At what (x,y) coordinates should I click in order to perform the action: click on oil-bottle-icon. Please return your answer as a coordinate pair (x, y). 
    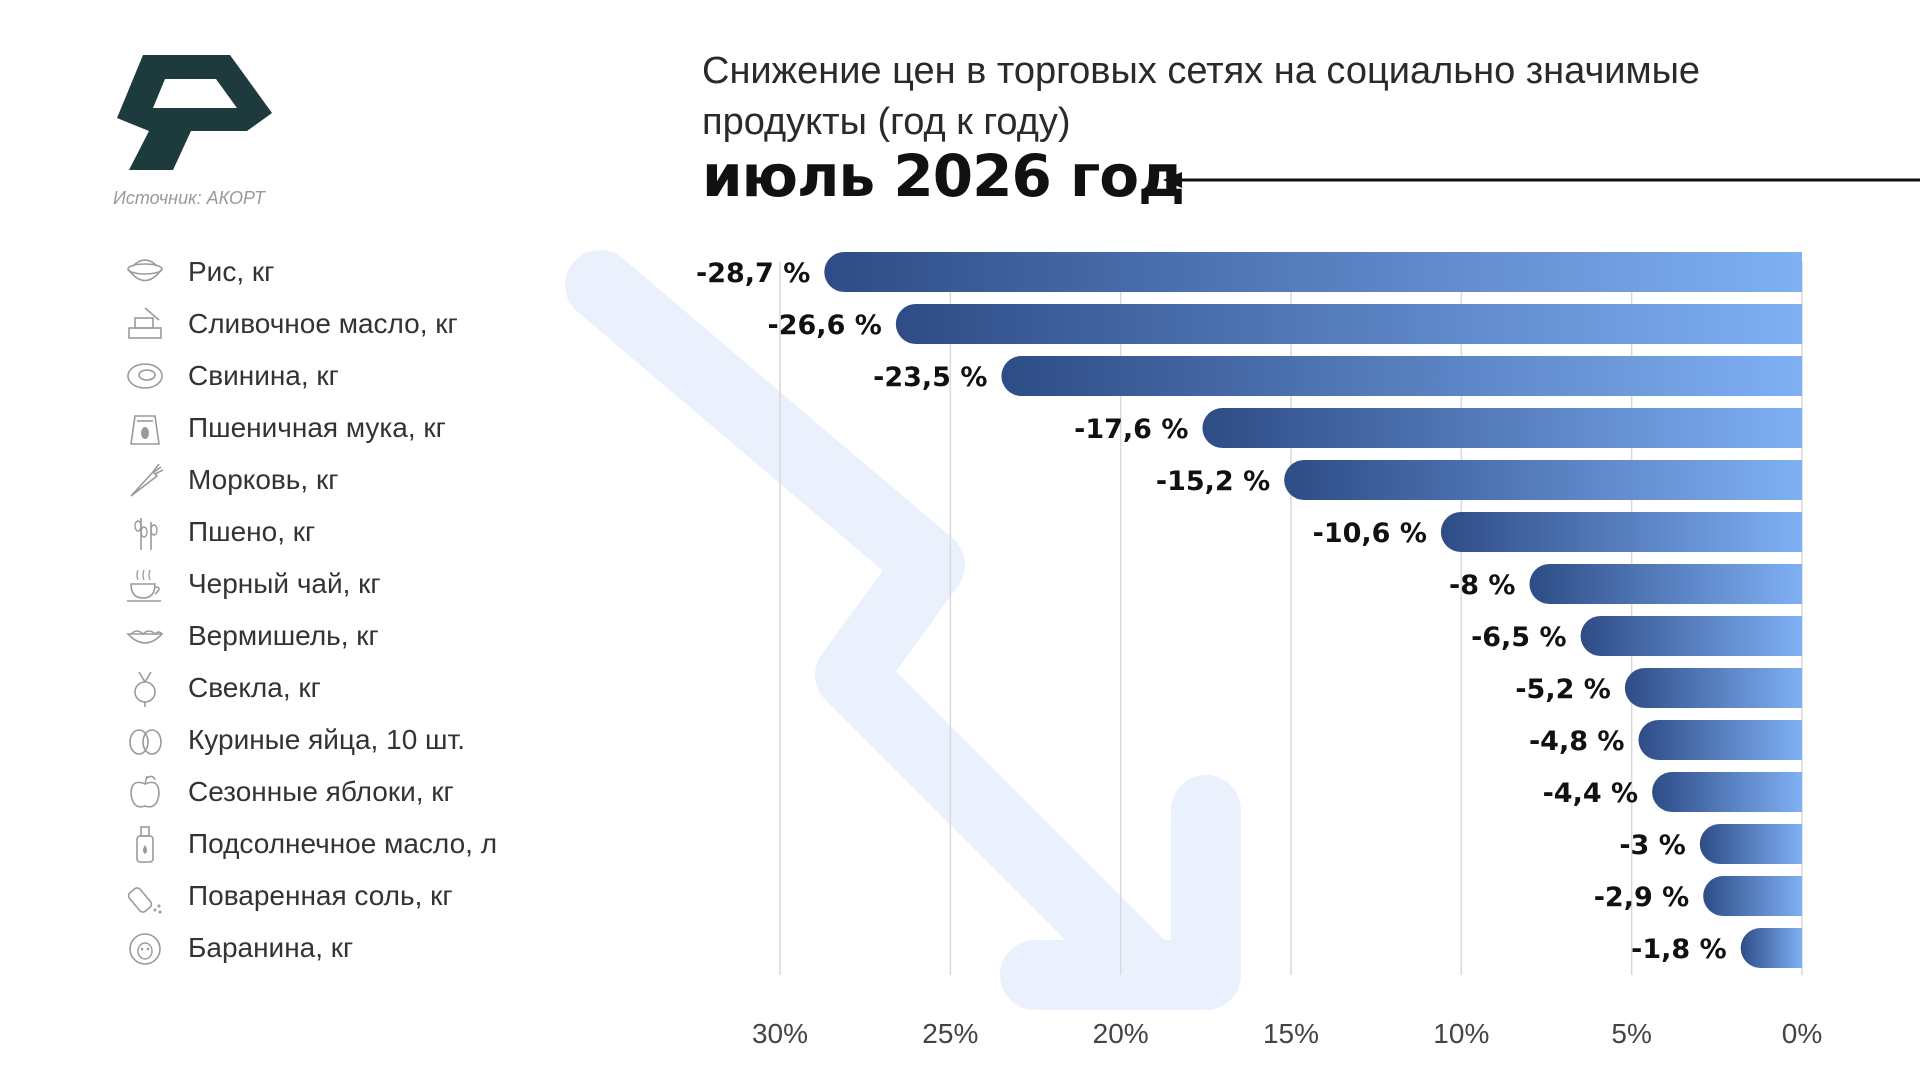
    Looking at the image, I should click on (145, 844).